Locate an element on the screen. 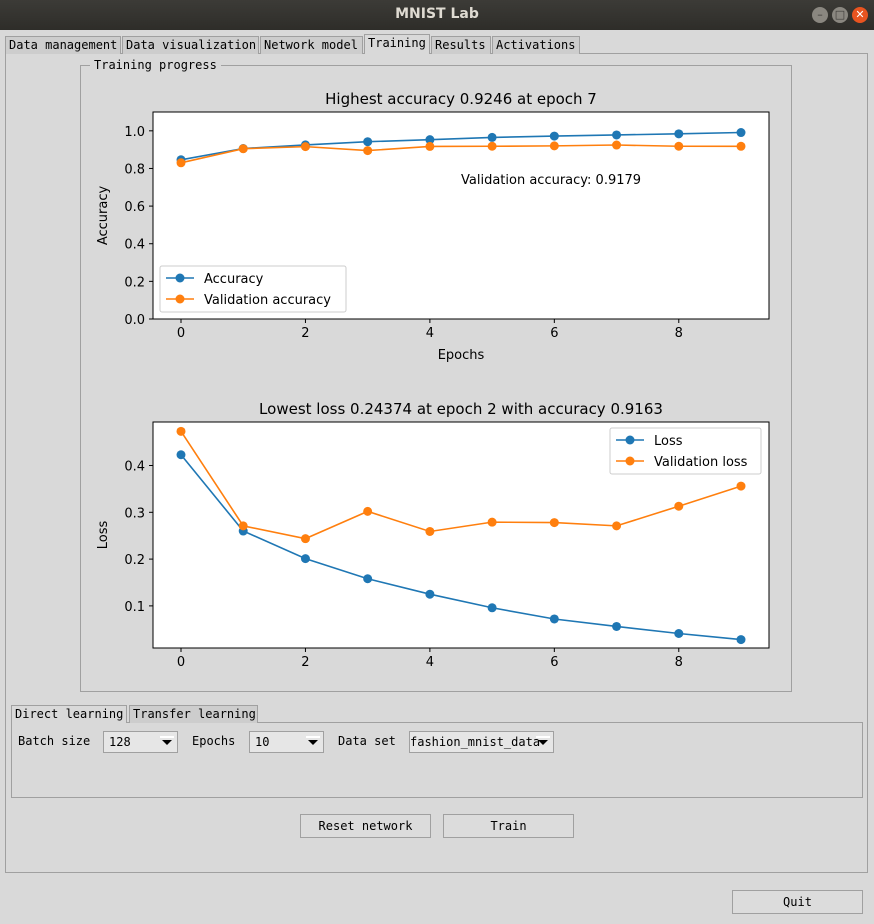 The height and width of the screenshot is (924, 874). y-tick-label: 0.8 is located at coordinates (134, 169).